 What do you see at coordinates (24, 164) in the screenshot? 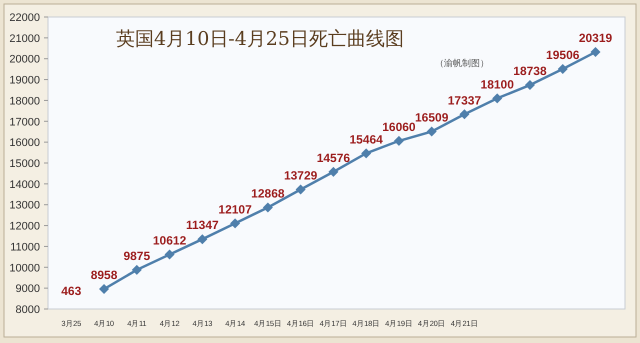
I see `y-tick-label: 15000` at bounding box center [24, 164].